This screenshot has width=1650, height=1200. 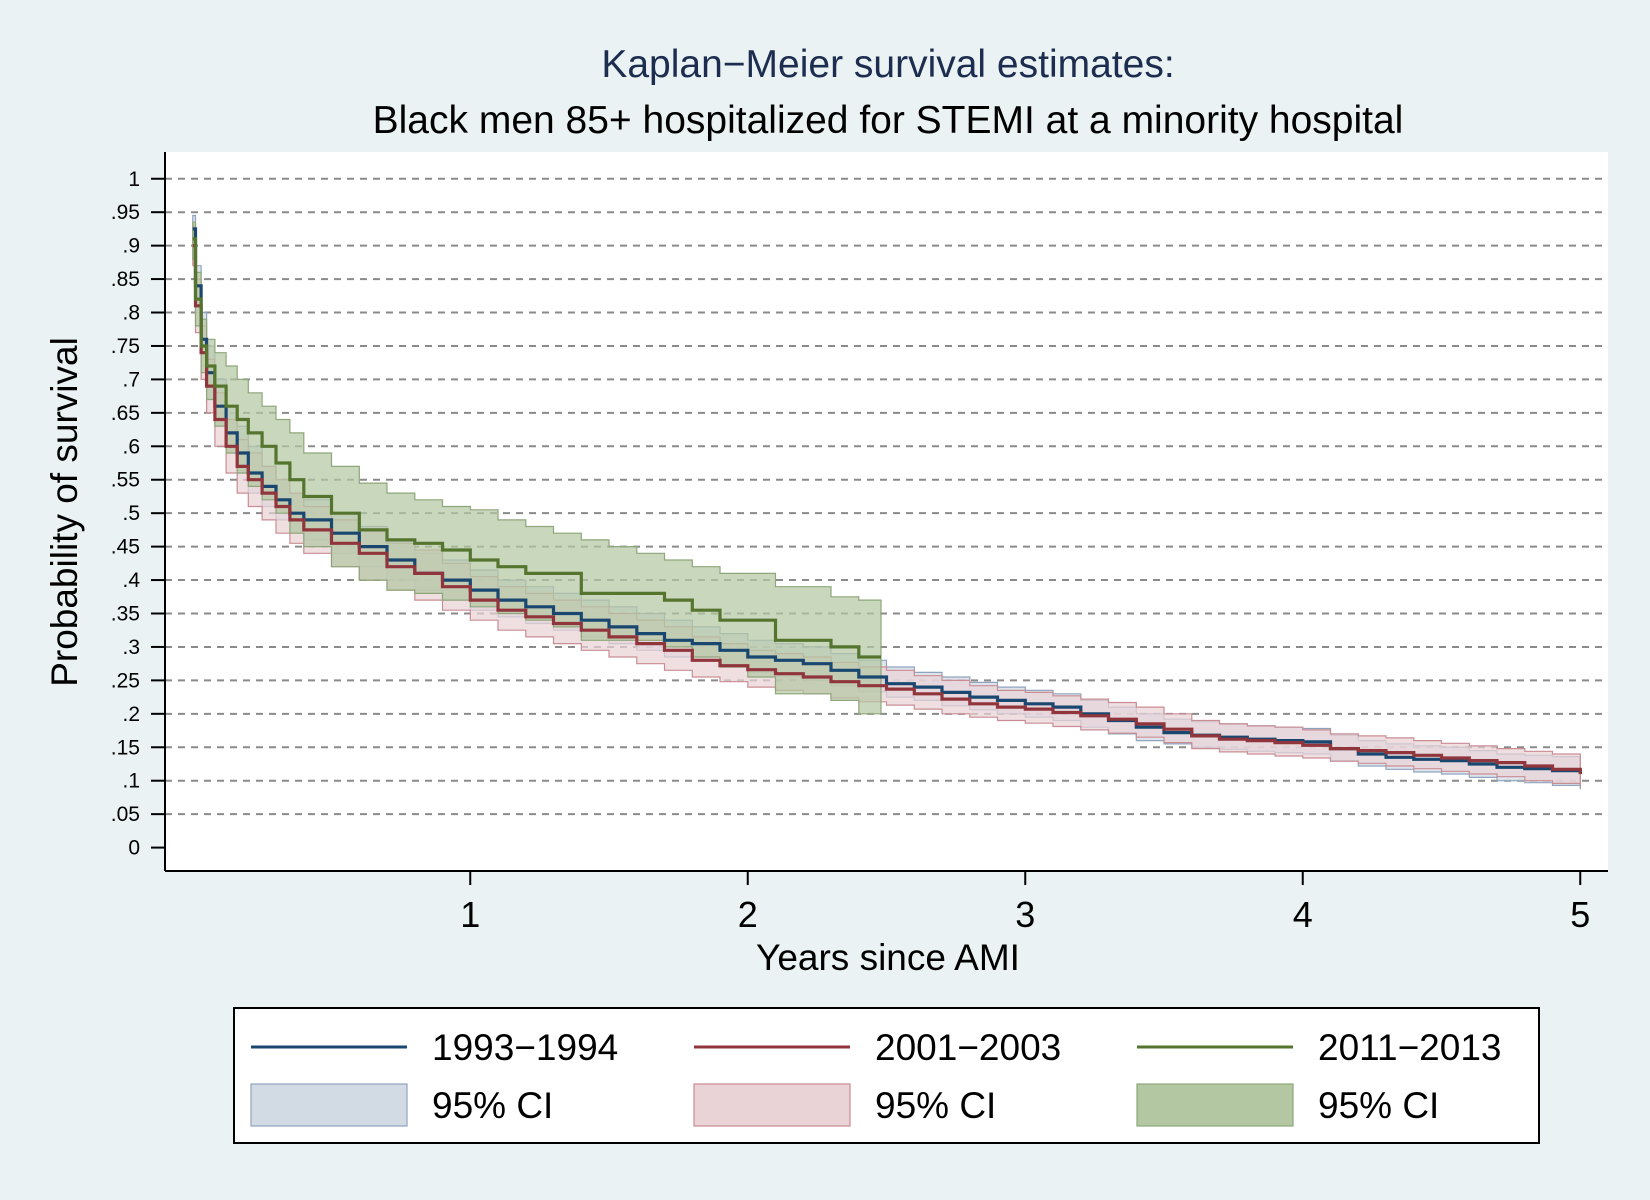 I want to click on x-tick-label: 4, so click(x=1303, y=914).